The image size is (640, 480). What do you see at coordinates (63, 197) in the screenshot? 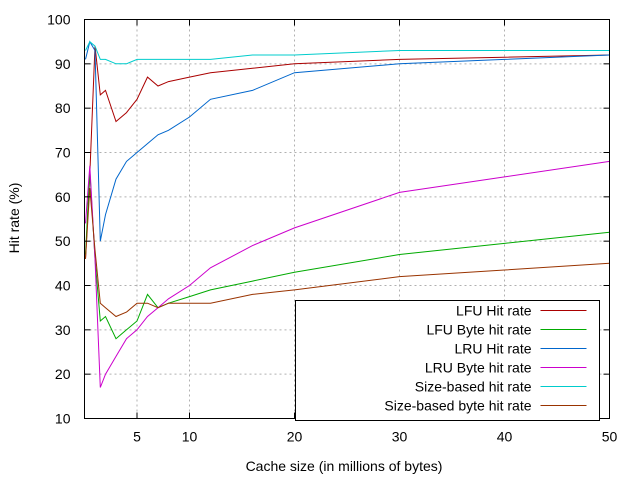
I see `y-tick-label: 60` at bounding box center [63, 197].